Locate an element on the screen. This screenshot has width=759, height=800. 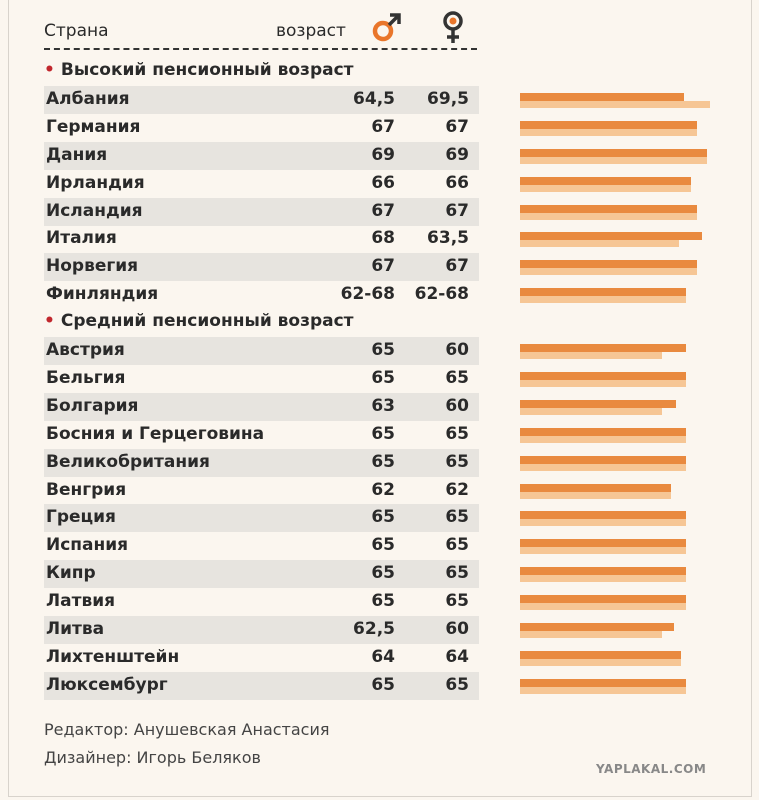
country-name: Норвегия is located at coordinates (92, 266).